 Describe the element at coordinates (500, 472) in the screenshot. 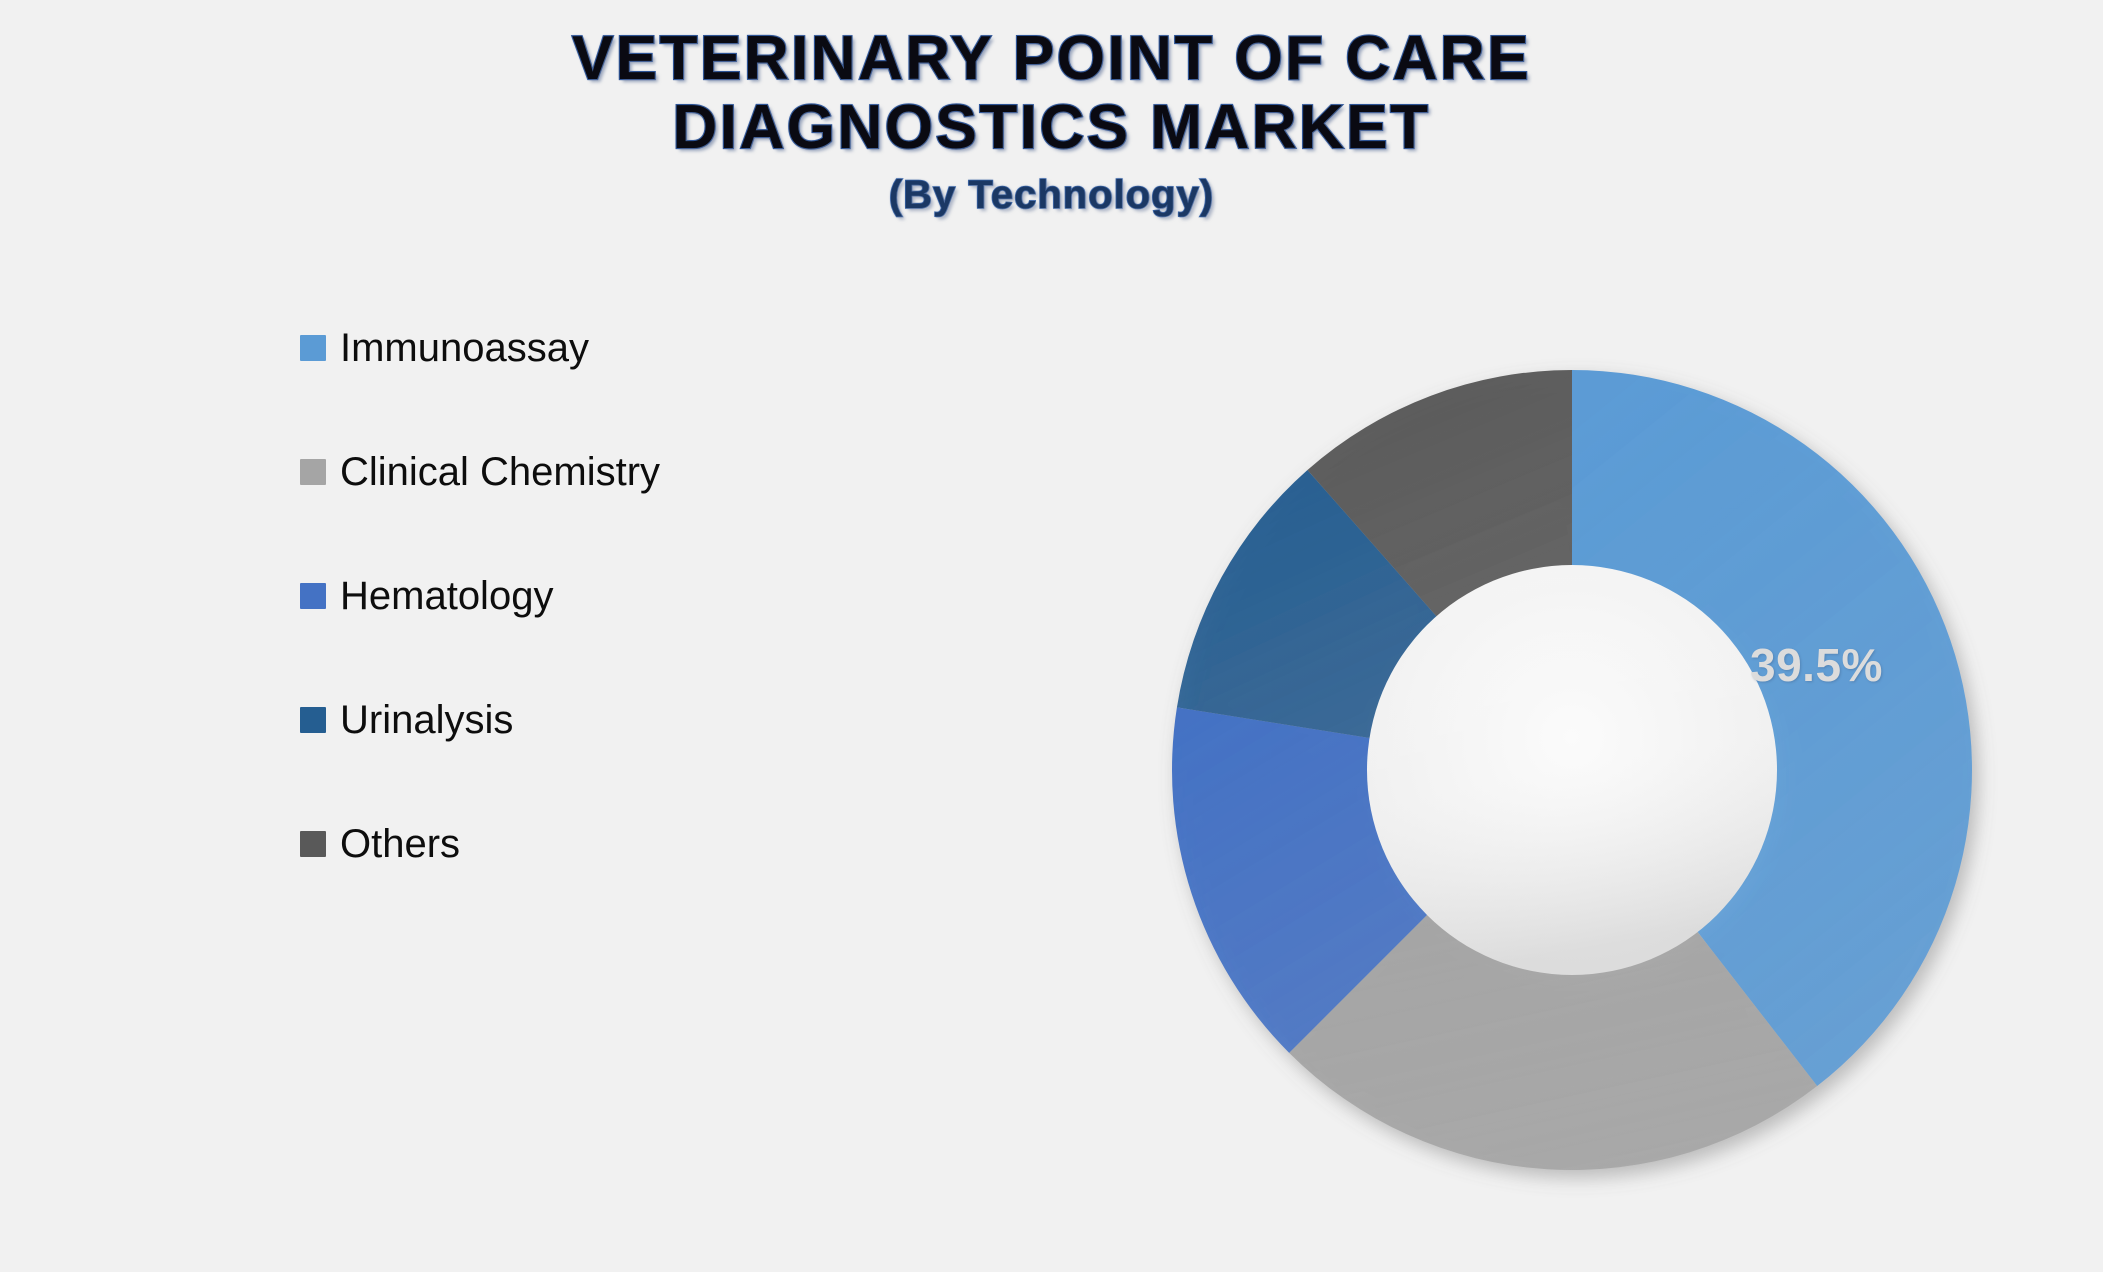

I see `legend-item-label: Clinical Chemistry` at that location.